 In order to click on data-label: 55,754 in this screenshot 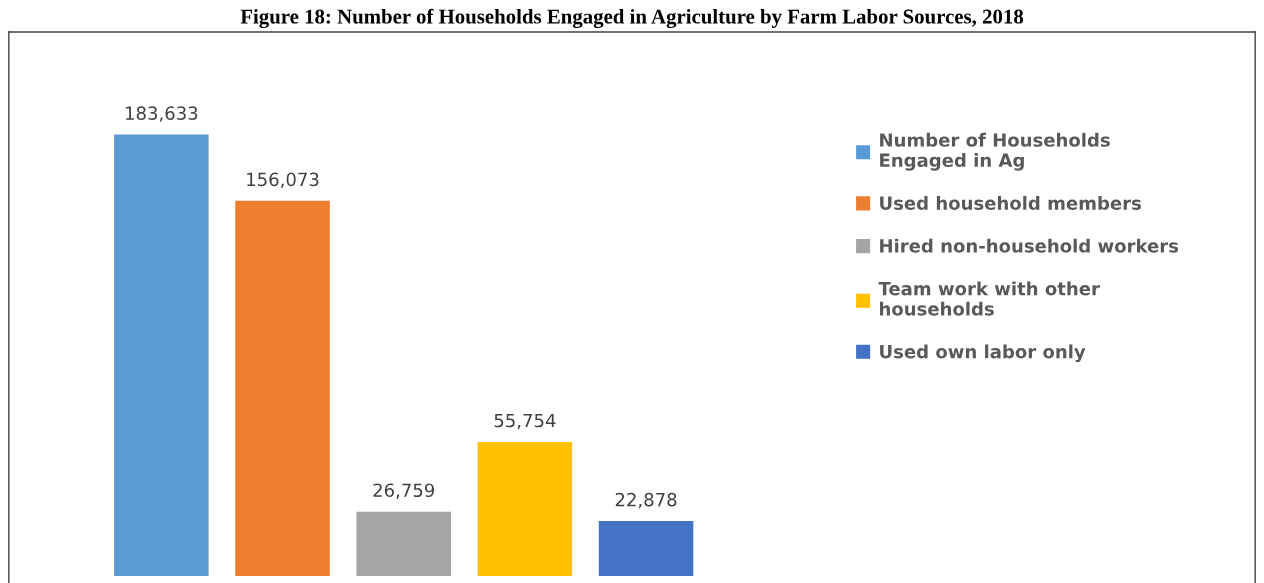, I will do `click(525, 421)`.